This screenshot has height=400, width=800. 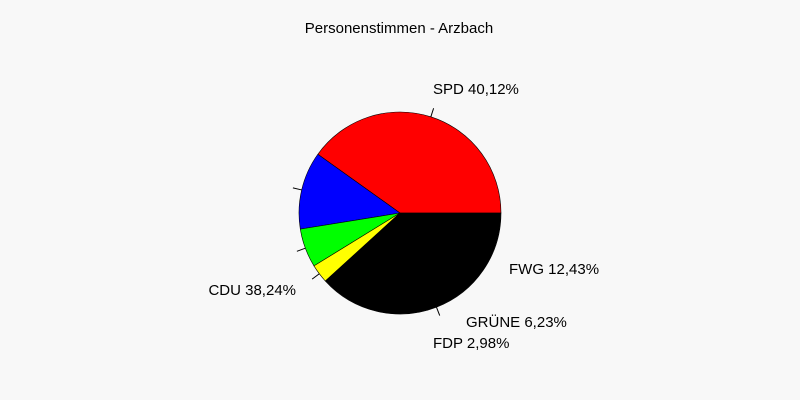 I want to click on label-leader-lines, so click(x=366, y=212).